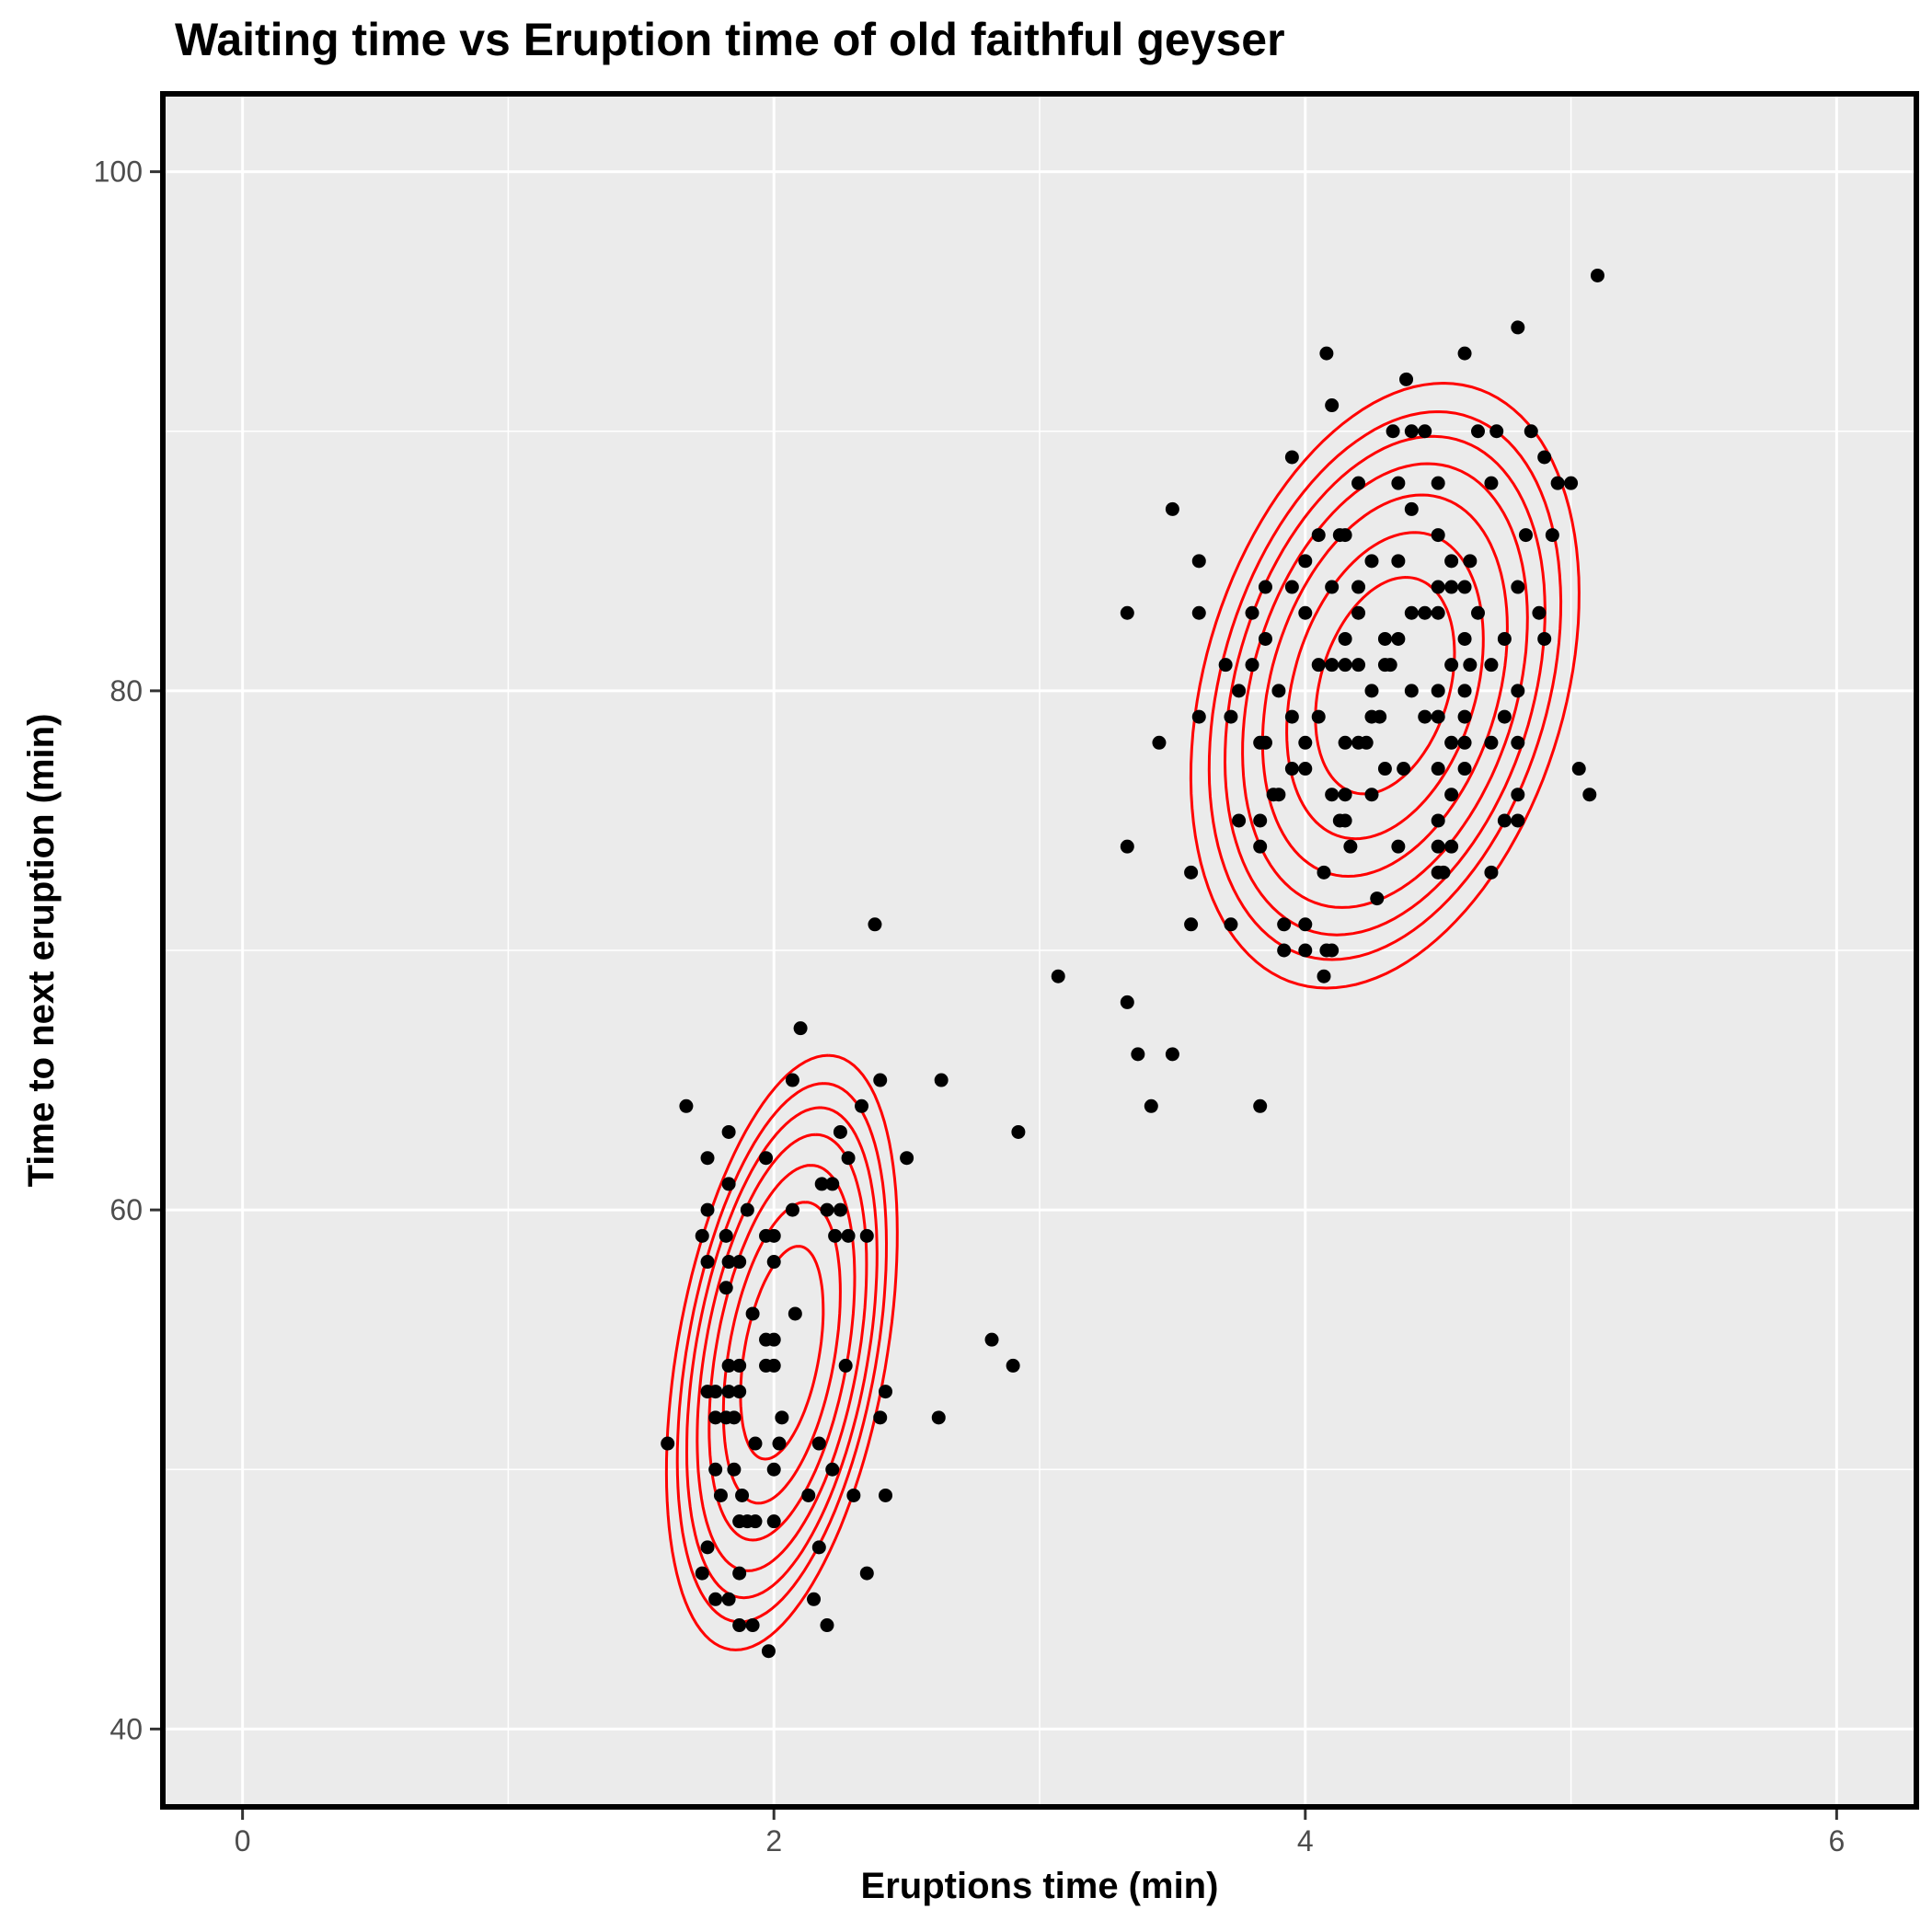  Describe the element at coordinates (126, 1209) in the screenshot. I see `y-tick-label: 60` at that location.